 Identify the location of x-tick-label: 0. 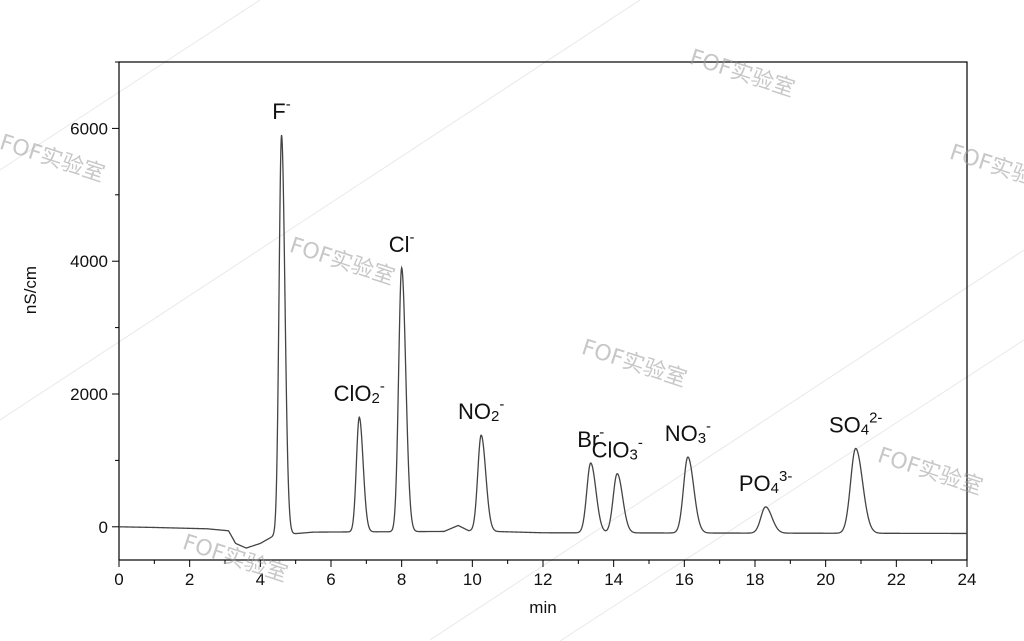
(118, 579).